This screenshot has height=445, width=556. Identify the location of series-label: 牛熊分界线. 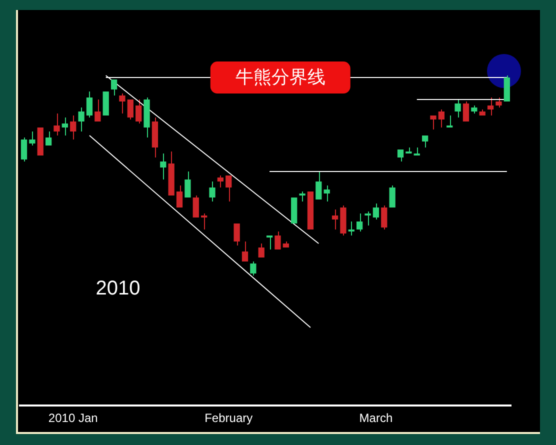
(280, 77).